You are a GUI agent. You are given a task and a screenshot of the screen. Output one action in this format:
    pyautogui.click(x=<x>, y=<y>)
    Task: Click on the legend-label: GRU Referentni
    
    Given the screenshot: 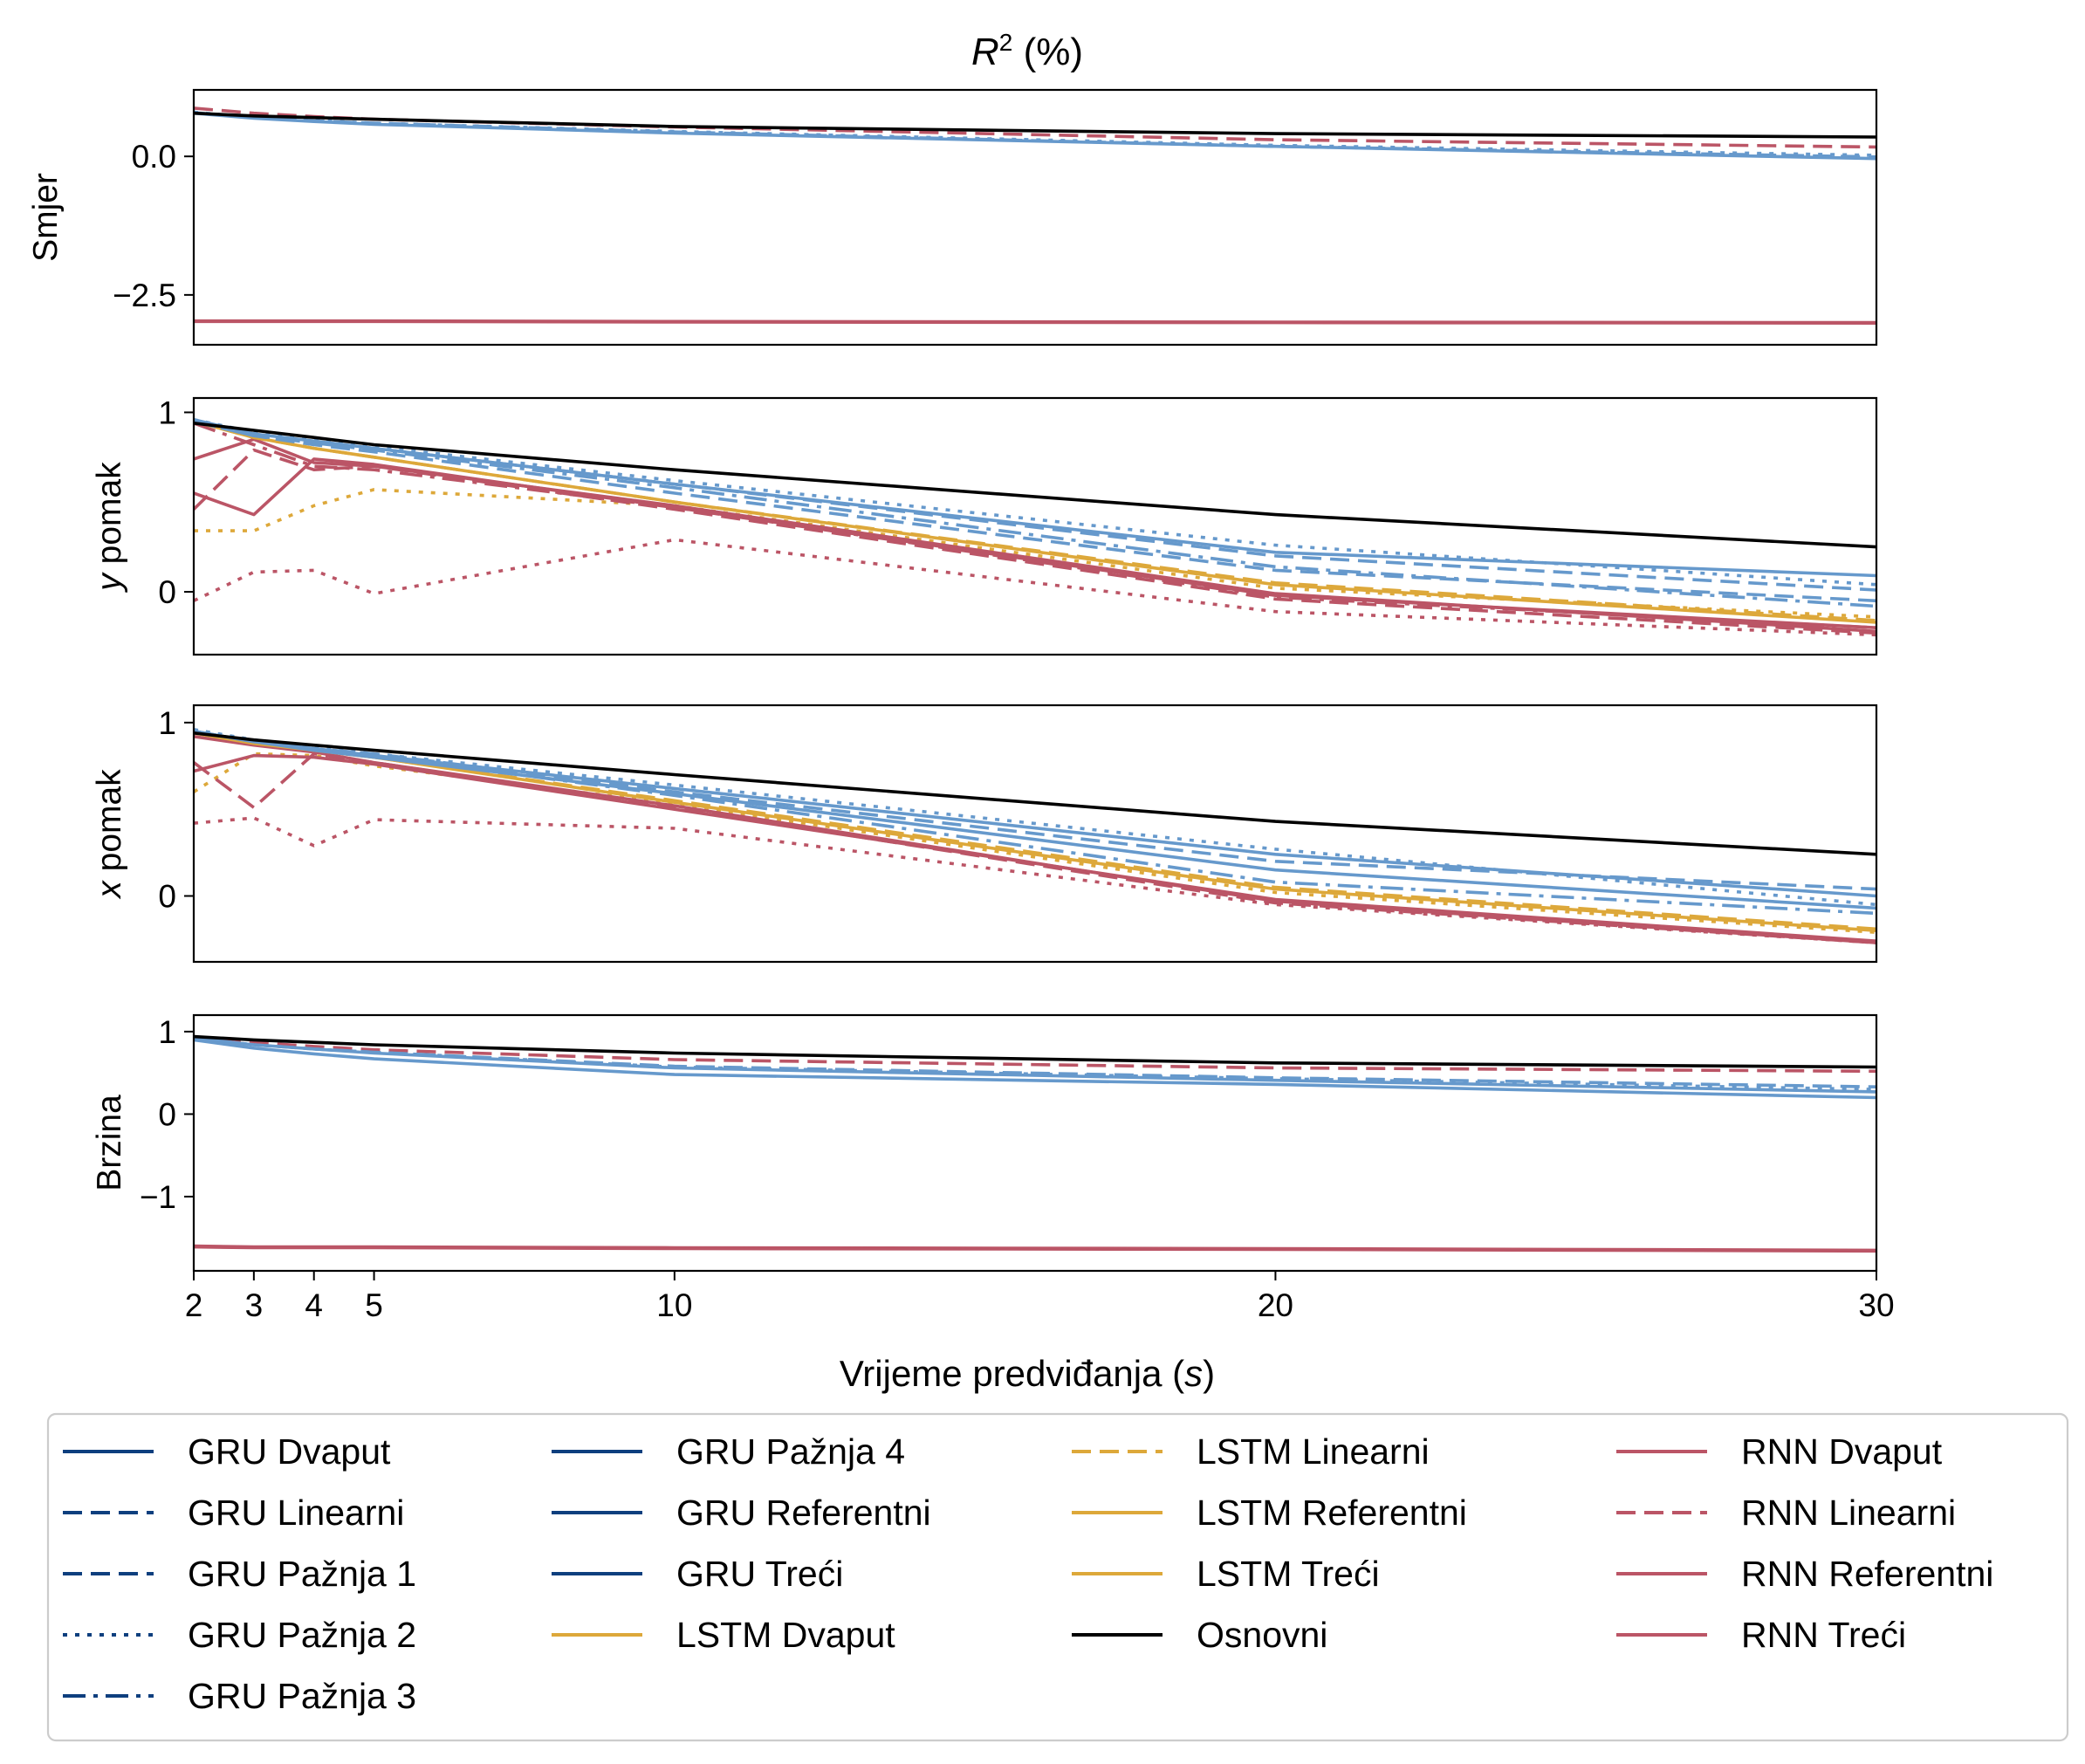 What is the action you would take?
    pyautogui.click(x=803, y=1513)
    